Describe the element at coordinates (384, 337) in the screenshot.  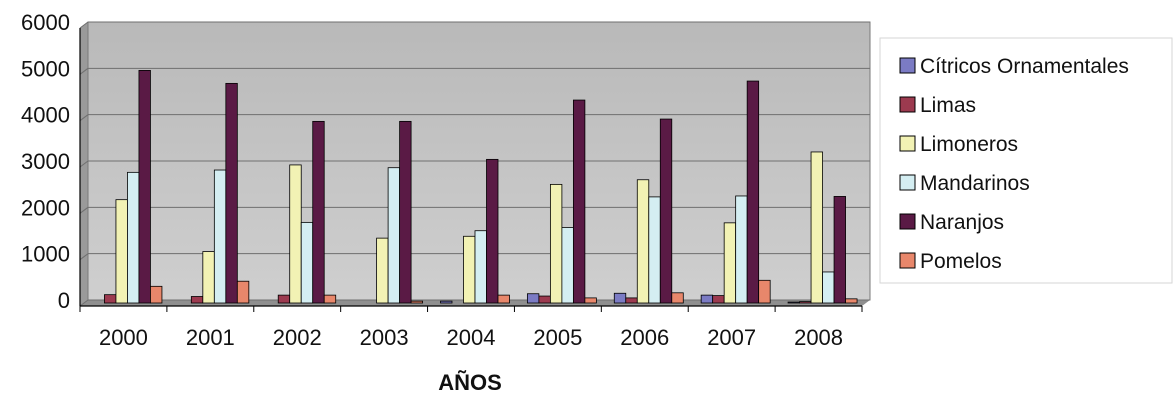
I see `x-tick-label: 2003` at that location.